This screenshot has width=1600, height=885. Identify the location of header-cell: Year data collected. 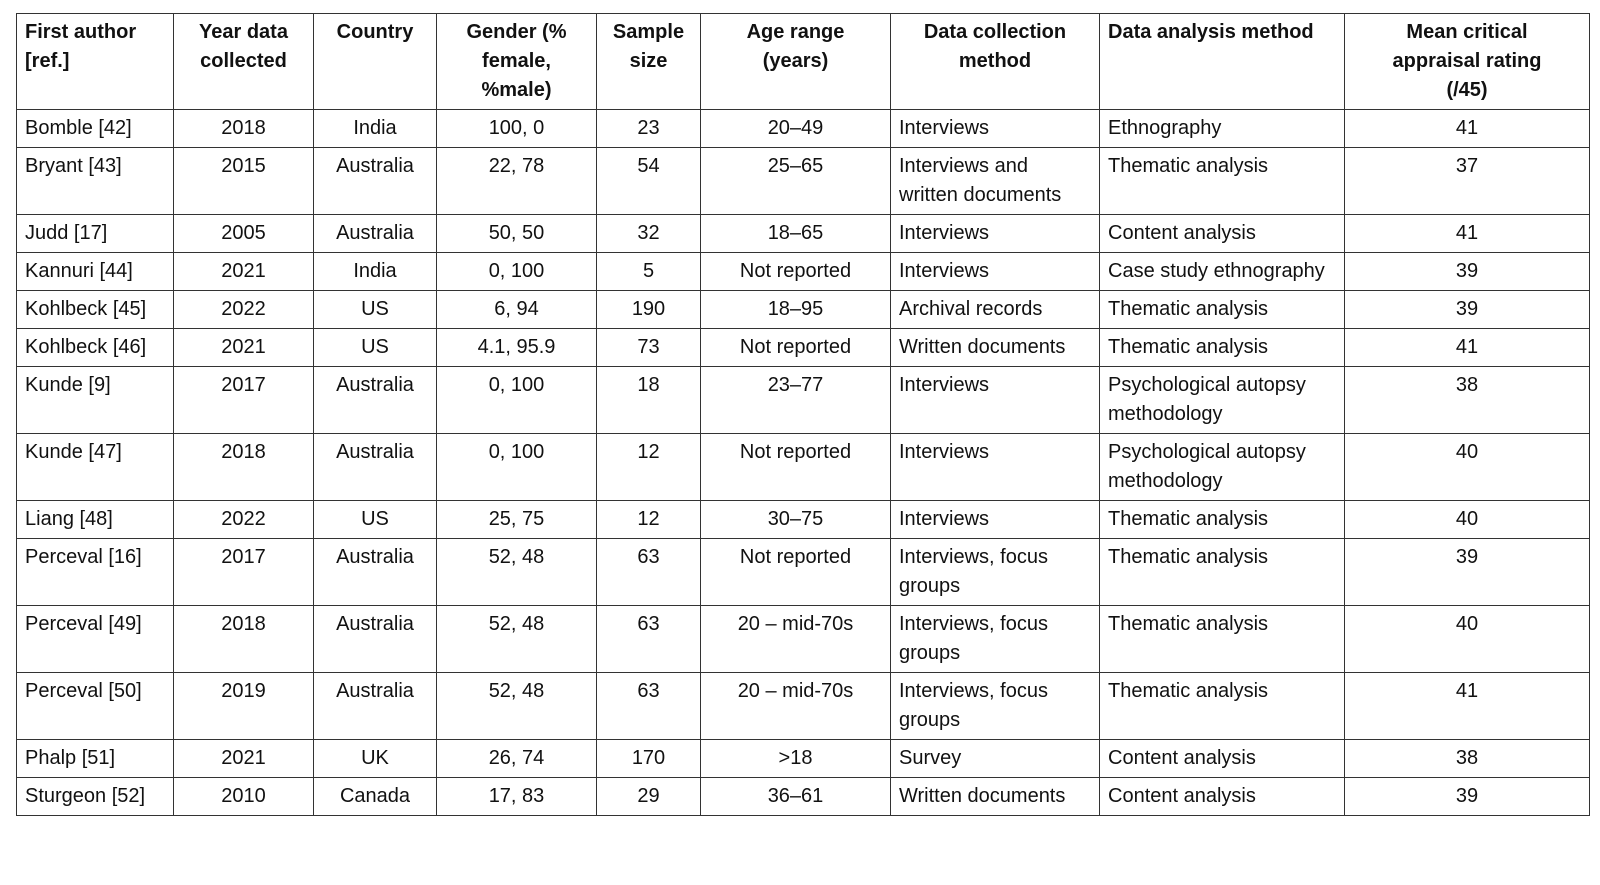
(243, 61).